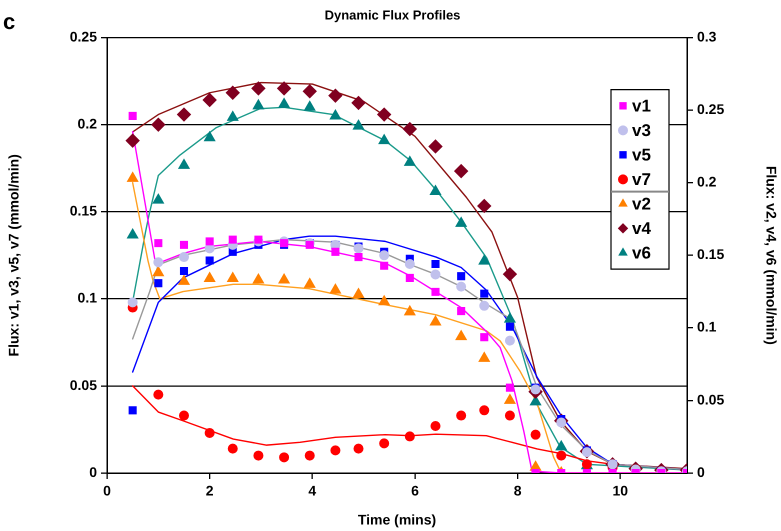 The height and width of the screenshot is (531, 781). Describe the element at coordinates (620, 490) in the screenshot. I see `x-tick-label: 10` at that location.